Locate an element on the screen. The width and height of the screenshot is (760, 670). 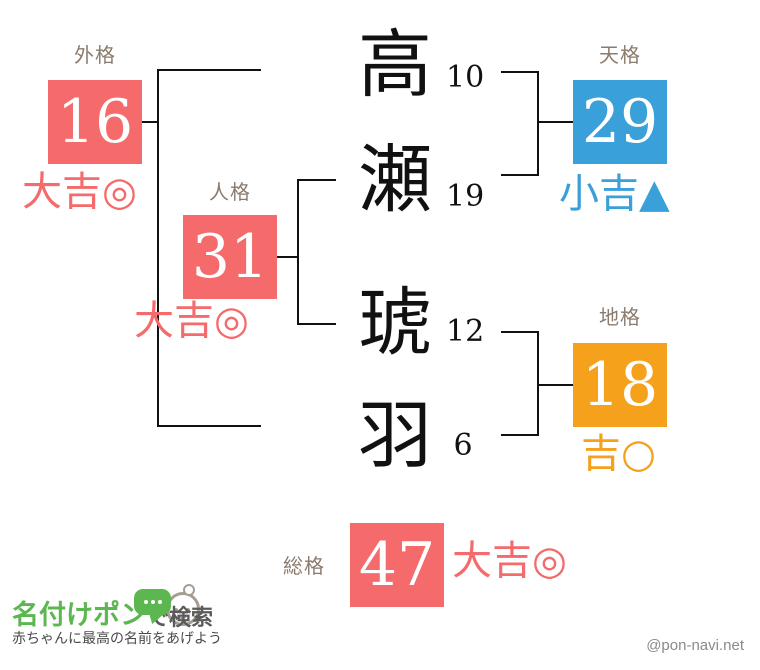
tenkaku-bracket-vertical-line is located at coordinates (538, 123).